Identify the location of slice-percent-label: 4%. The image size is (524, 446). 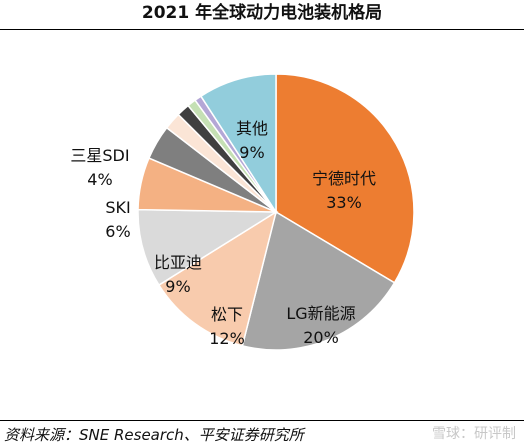
(99, 179).